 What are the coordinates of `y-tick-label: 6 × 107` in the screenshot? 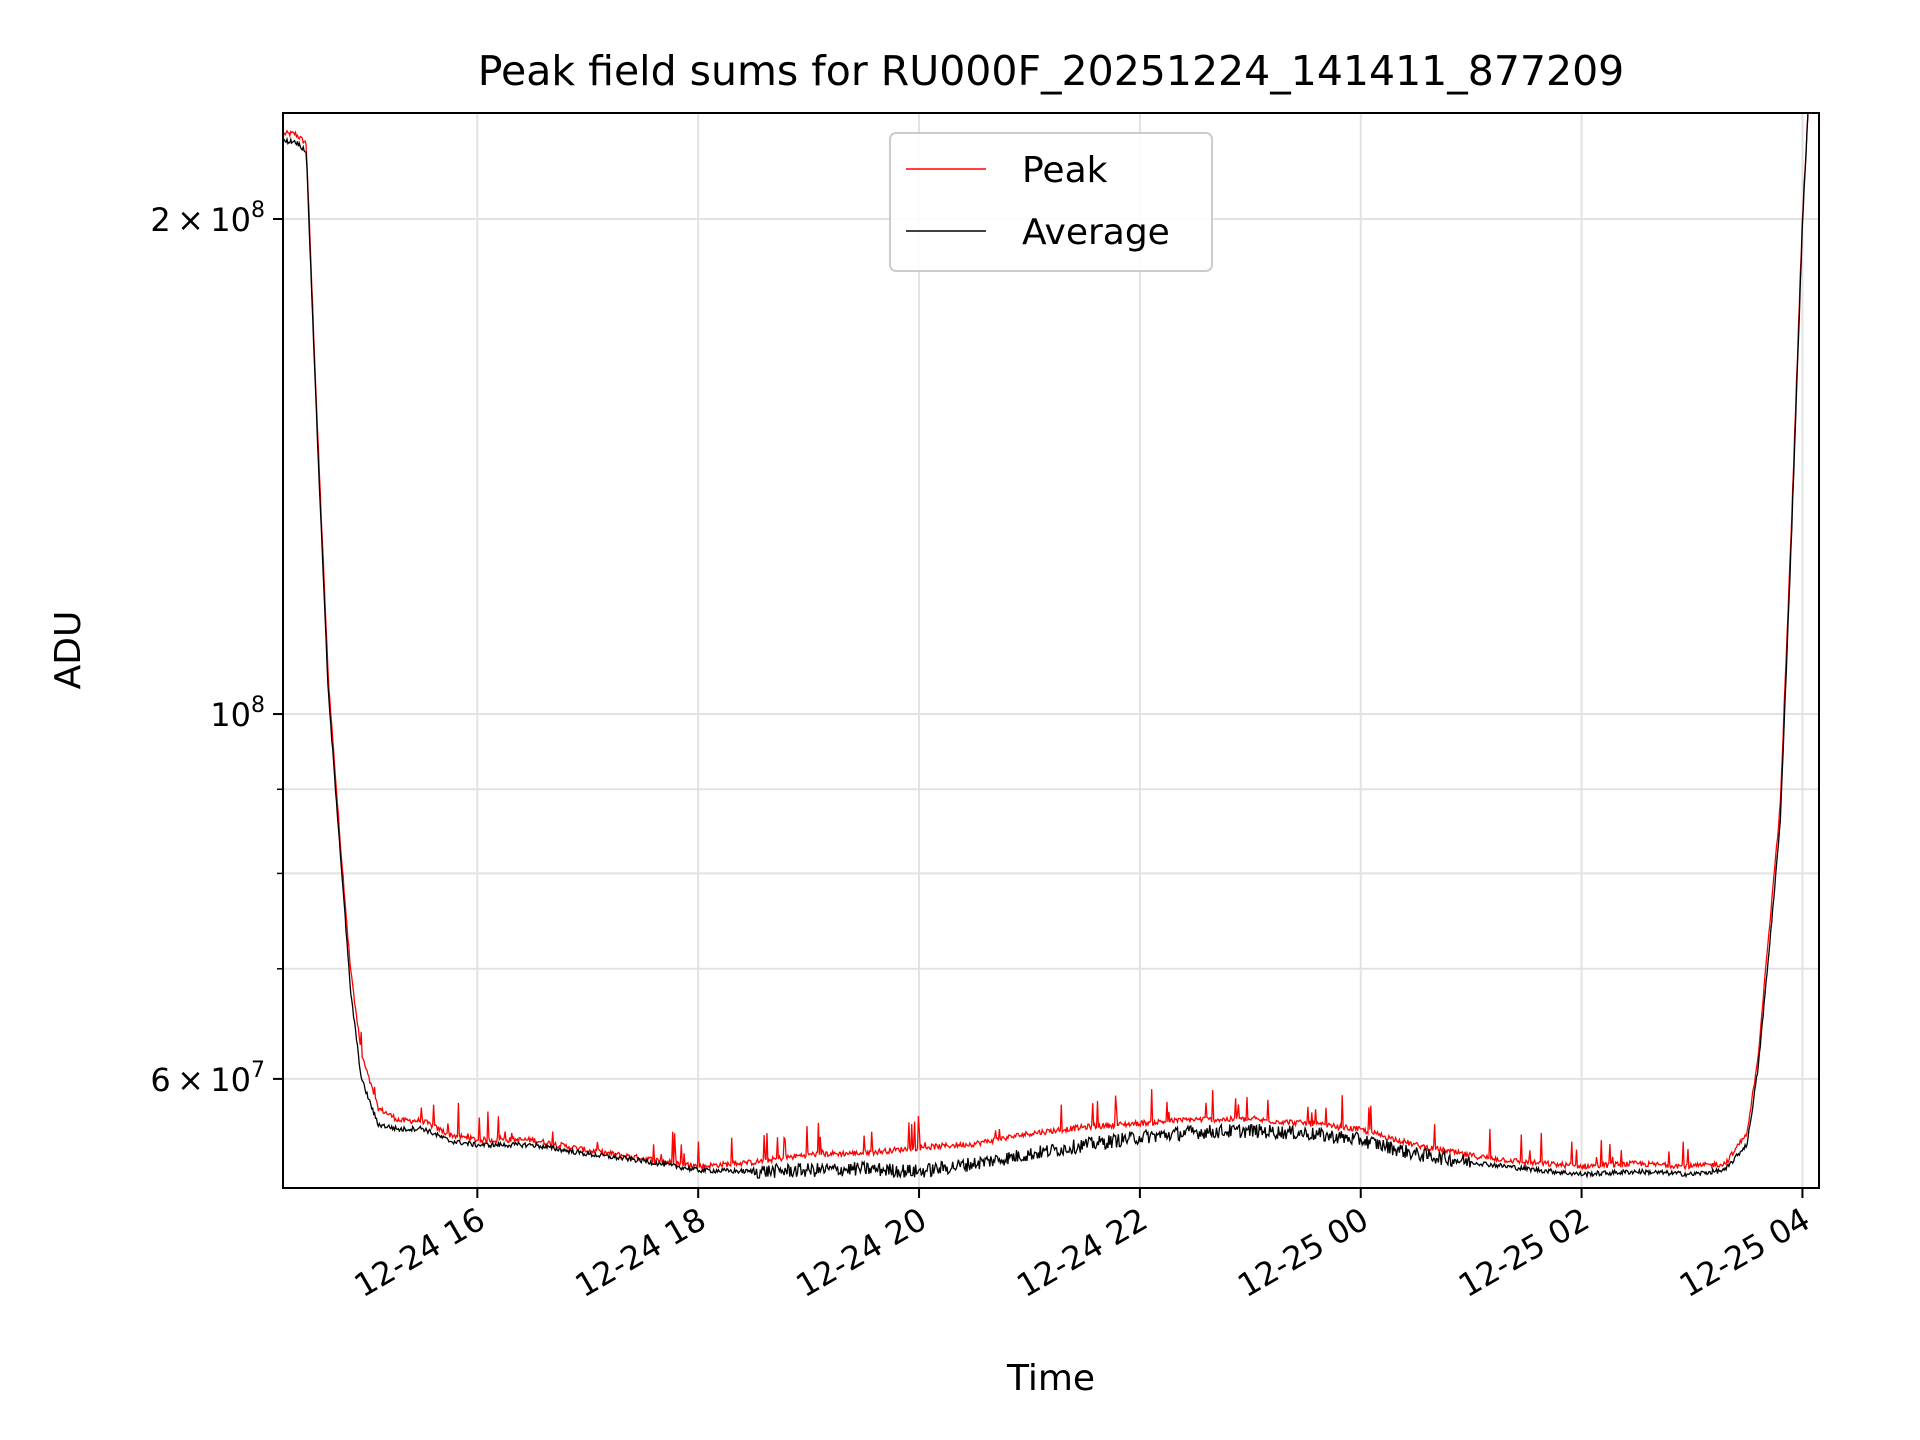 It's located at (207, 1078).